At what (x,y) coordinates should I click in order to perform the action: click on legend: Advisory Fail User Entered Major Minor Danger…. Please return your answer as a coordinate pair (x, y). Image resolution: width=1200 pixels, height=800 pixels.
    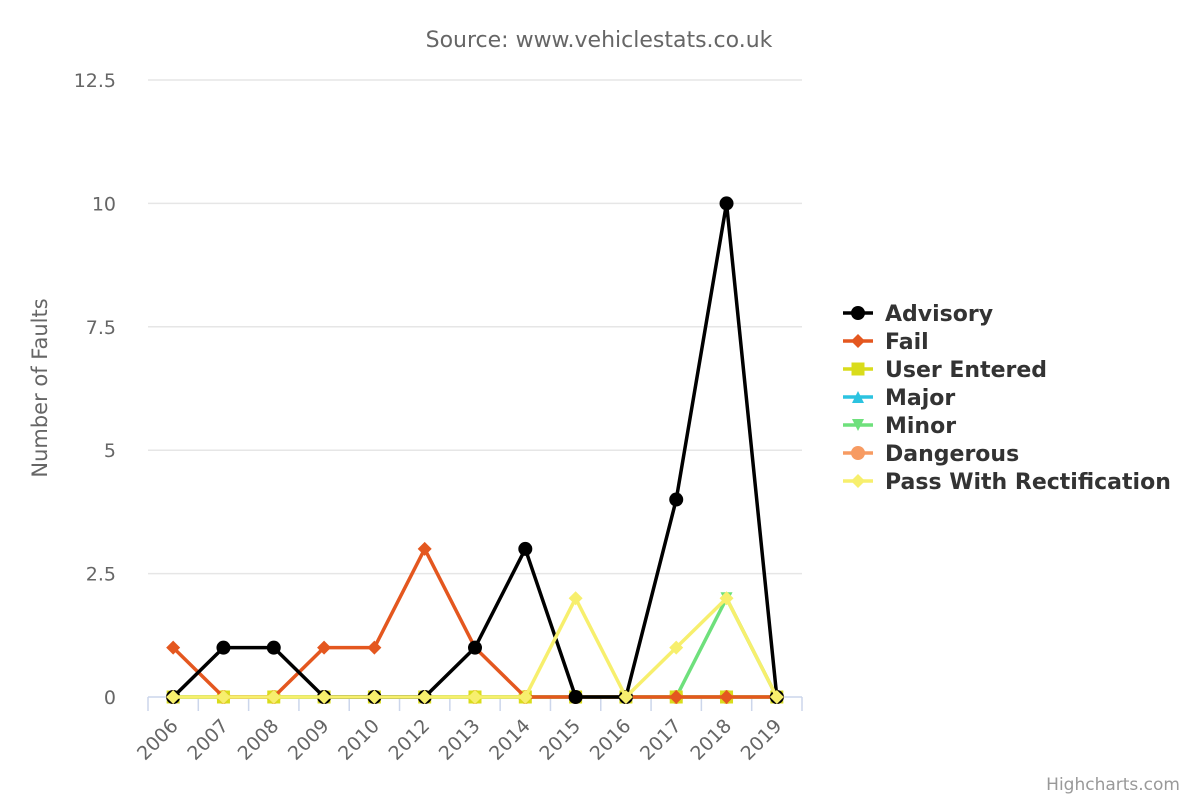
    Looking at the image, I should click on (1007, 398).